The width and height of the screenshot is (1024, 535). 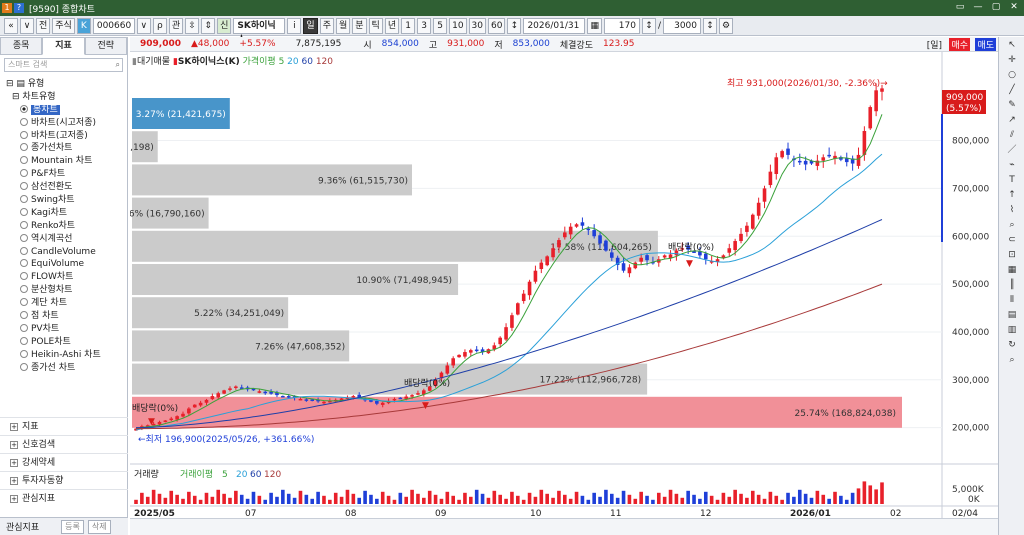 What do you see at coordinates (63, 161) in the screenshot?
I see `chart-type-item: Mountain 차트` at bounding box center [63, 161].